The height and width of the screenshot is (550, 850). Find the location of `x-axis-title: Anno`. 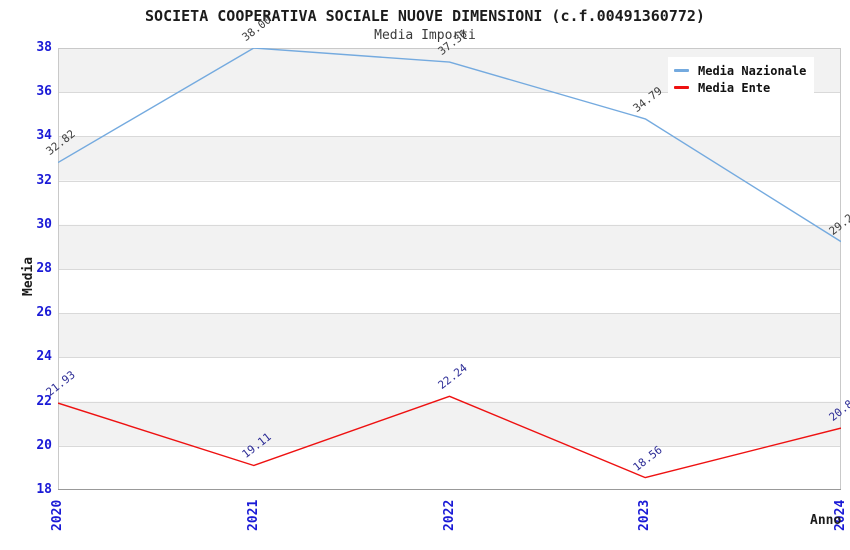

x-axis-title: Anno is located at coordinates (826, 520).